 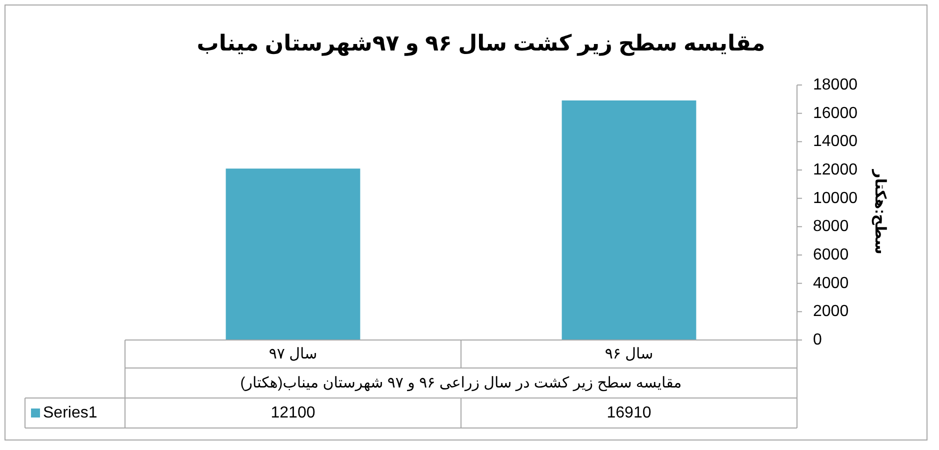 What do you see at coordinates (835, 113) in the screenshot?
I see `y-tick-label: 16000` at bounding box center [835, 113].